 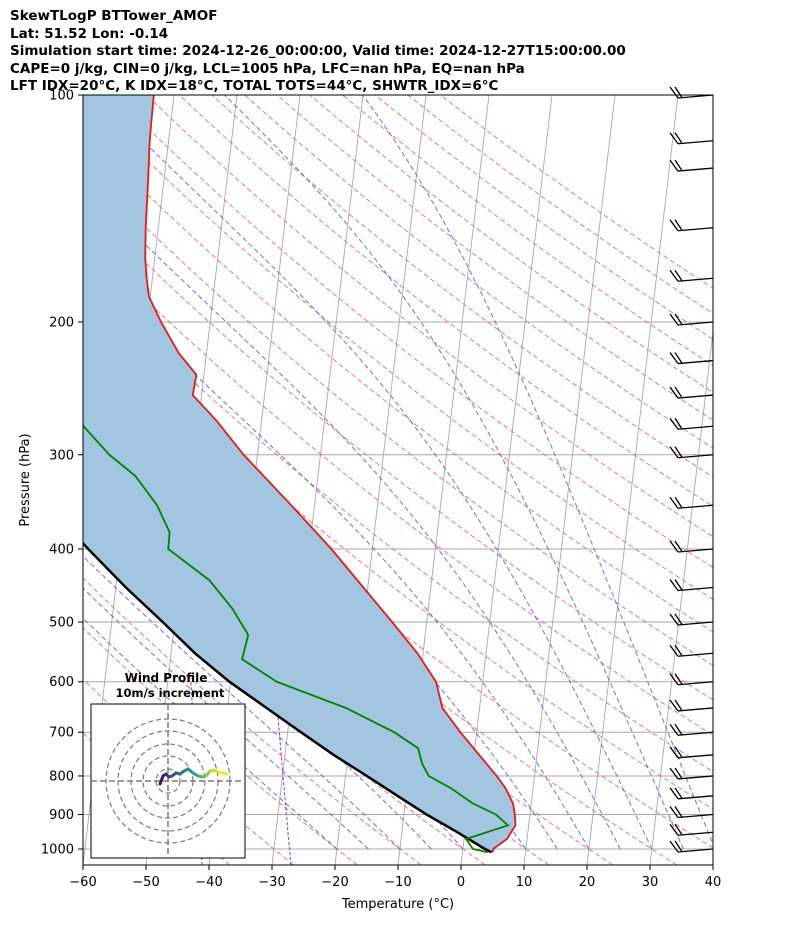 I want to click on y-tick-label: 700, so click(x=61, y=733).